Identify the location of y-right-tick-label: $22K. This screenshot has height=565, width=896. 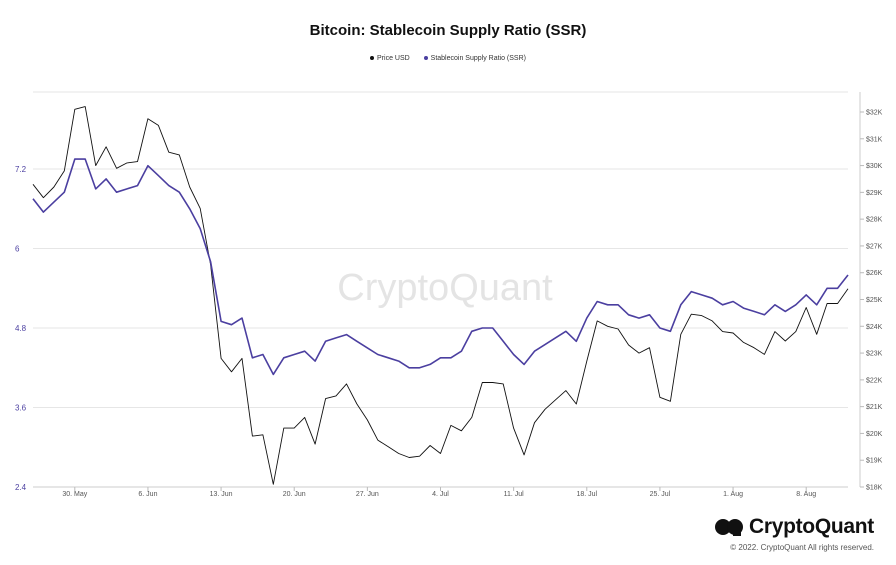
(874, 380).